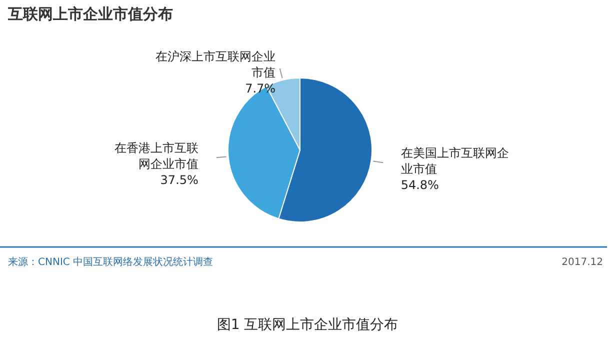 The height and width of the screenshot is (355, 615). What do you see at coordinates (216, 65) in the screenshot?
I see `slice-label: 在沪深上市互联网企业市值` at bounding box center [216, 65].